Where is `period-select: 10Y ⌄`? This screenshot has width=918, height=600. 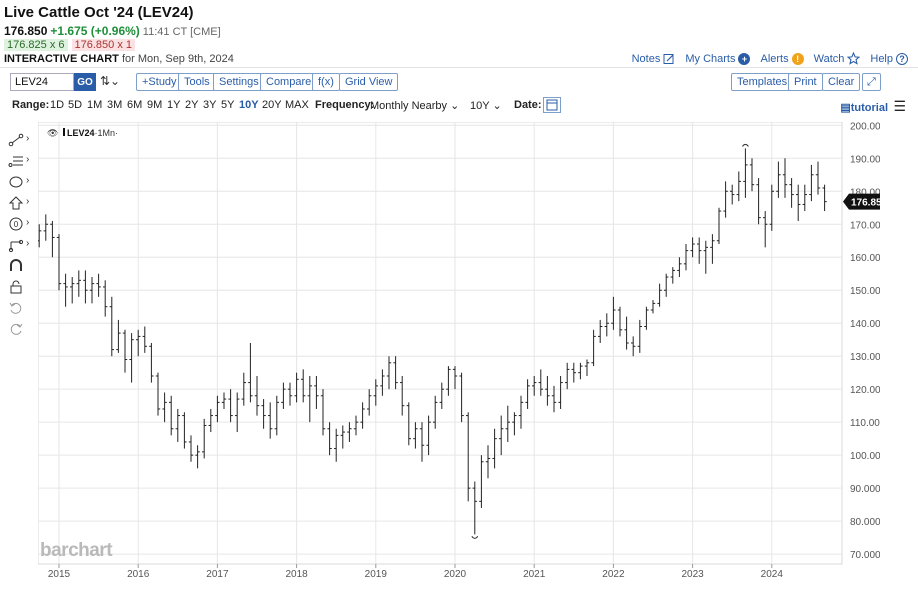 period-select: 10Y ⌄ is located at coordinates (486, 105).